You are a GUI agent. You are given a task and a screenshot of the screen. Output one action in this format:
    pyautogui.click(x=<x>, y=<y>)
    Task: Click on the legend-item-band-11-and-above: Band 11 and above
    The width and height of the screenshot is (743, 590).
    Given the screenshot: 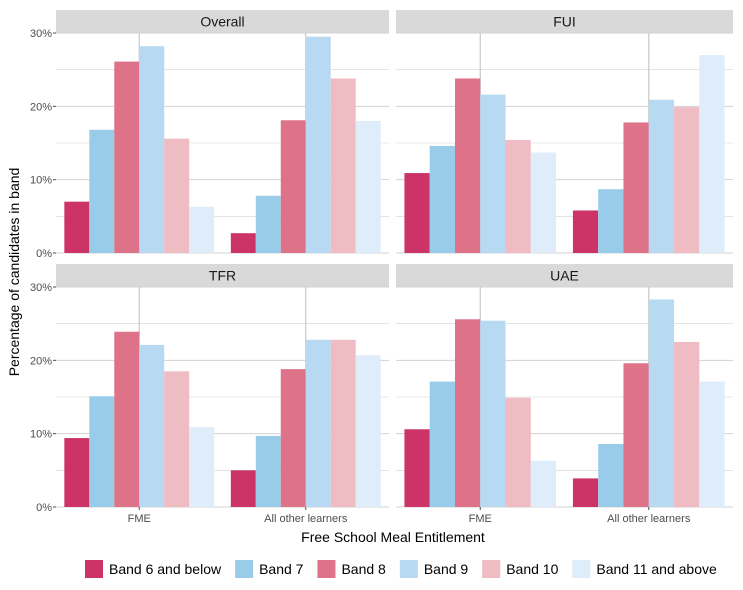 What is the action you would take?
    pyautogui.click(x=644, y=569)
    